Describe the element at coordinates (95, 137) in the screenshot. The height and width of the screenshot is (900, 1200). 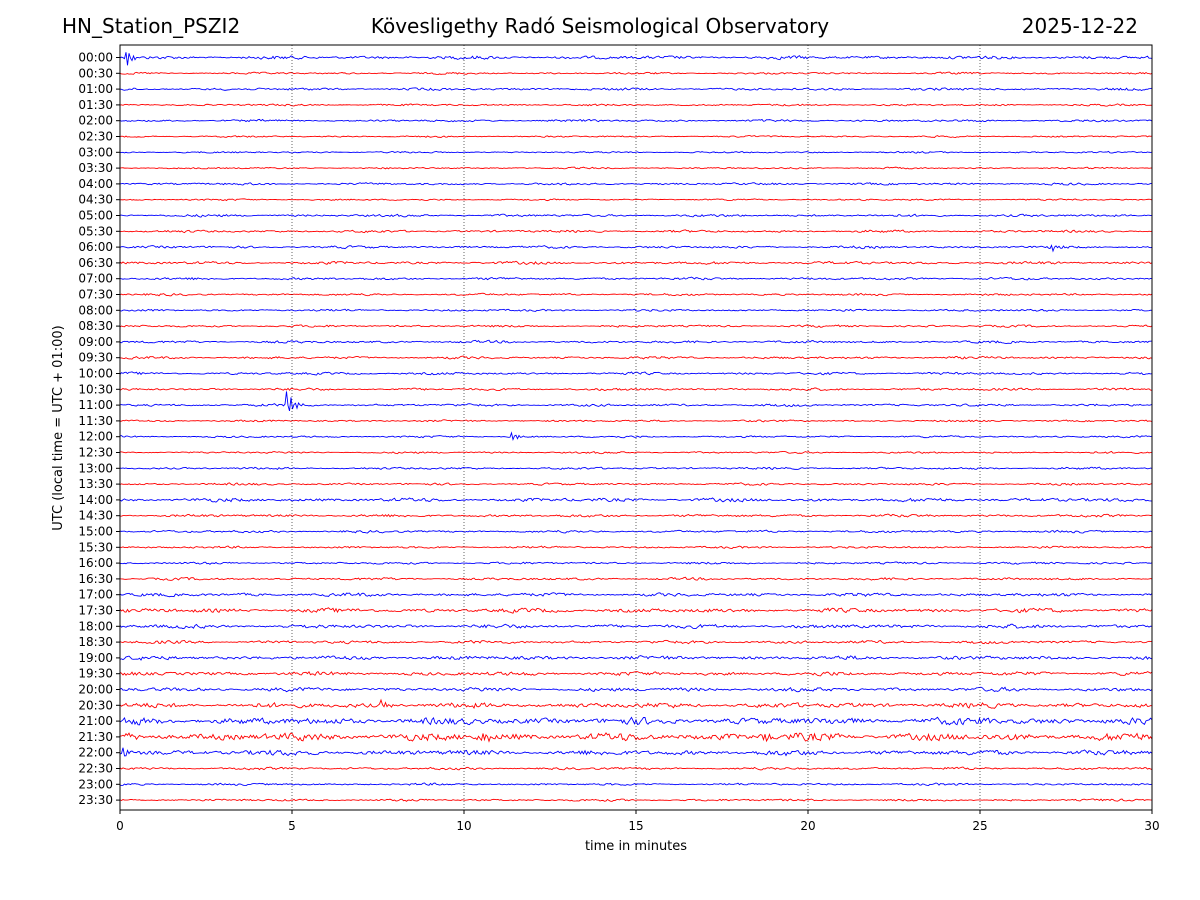
I see `y-tick-label: 02:30` at that location.